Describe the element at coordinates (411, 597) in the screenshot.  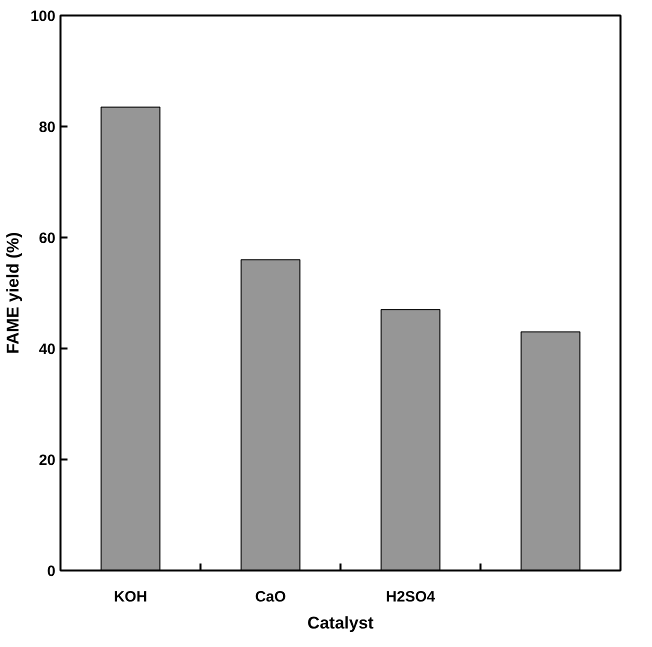
I see `x-tick-label: H2SO4` at that location.